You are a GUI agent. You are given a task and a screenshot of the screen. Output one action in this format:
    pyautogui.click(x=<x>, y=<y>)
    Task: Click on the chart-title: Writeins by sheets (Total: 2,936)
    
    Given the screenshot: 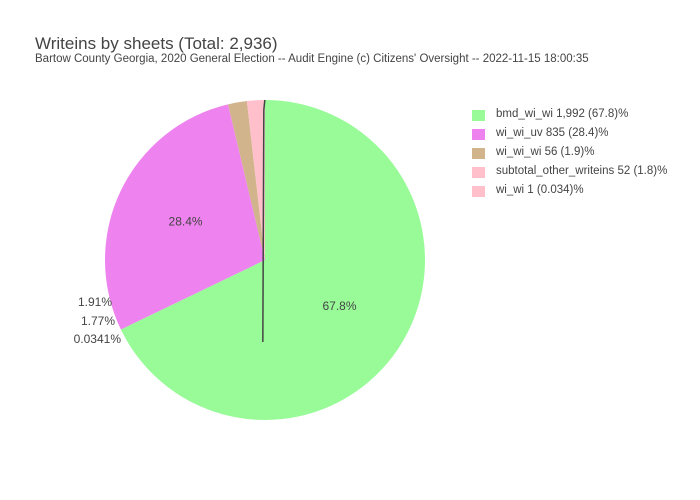 What is the action you would take?
    pyautogui.click(x=156, y=43)
    